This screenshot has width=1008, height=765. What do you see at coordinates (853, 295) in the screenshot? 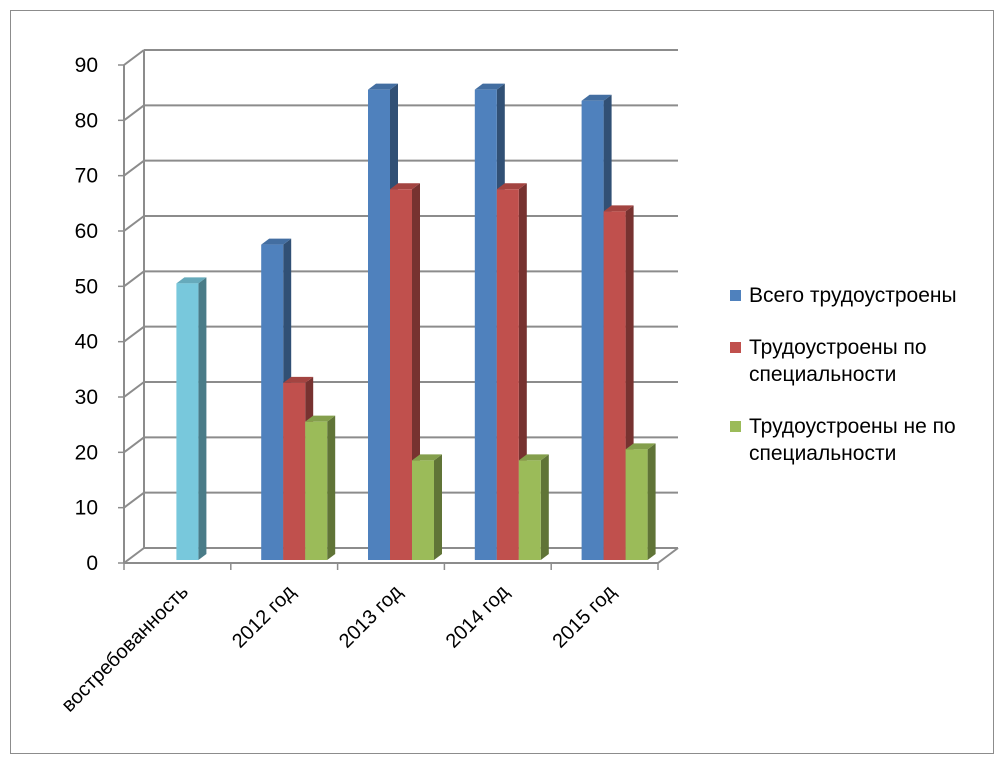
I see `legend-label-total: Всего трудоустроены` at bounding box center [853, 295].